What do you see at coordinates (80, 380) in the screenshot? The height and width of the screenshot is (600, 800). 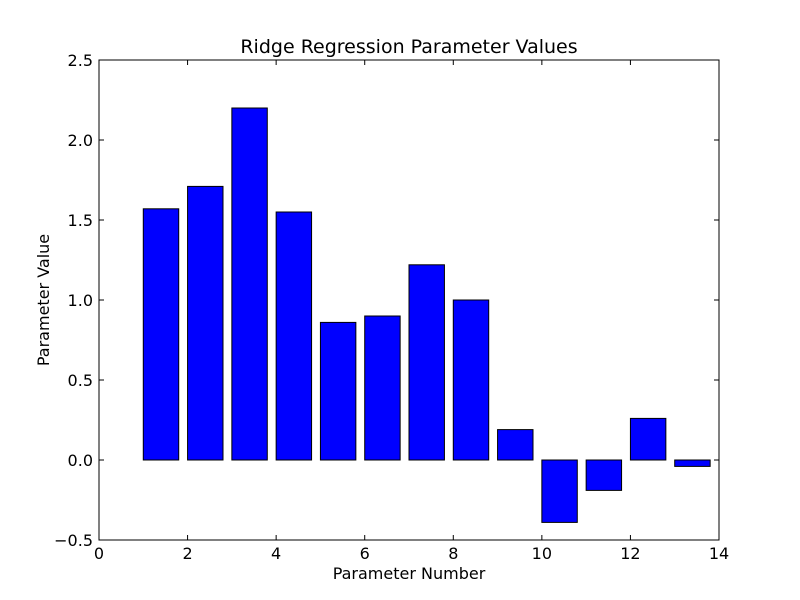 I see `y-tick-label: 0.5` at bounding box center [80, 380].